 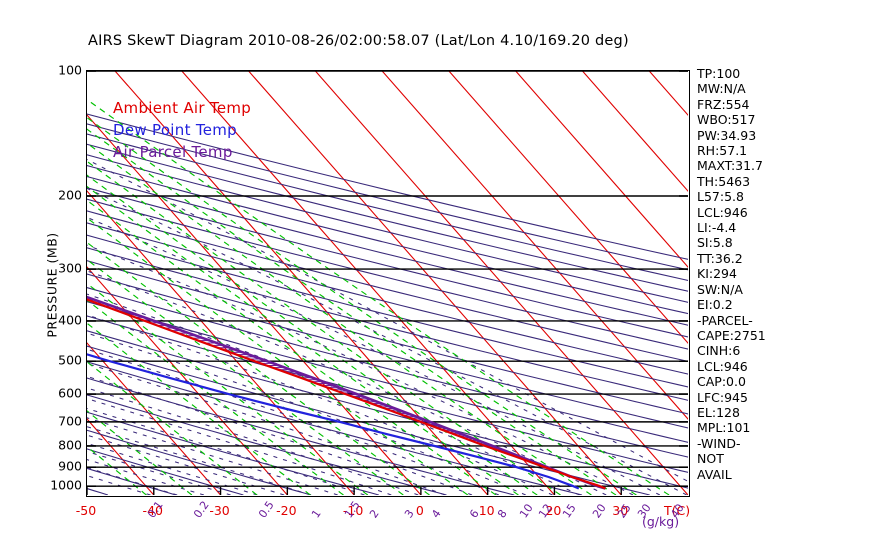 What do you see at coordinates (721, 382) in the screenshot?
I see `parameter-row: CAP:0.0` at bounding box center [721, 382].